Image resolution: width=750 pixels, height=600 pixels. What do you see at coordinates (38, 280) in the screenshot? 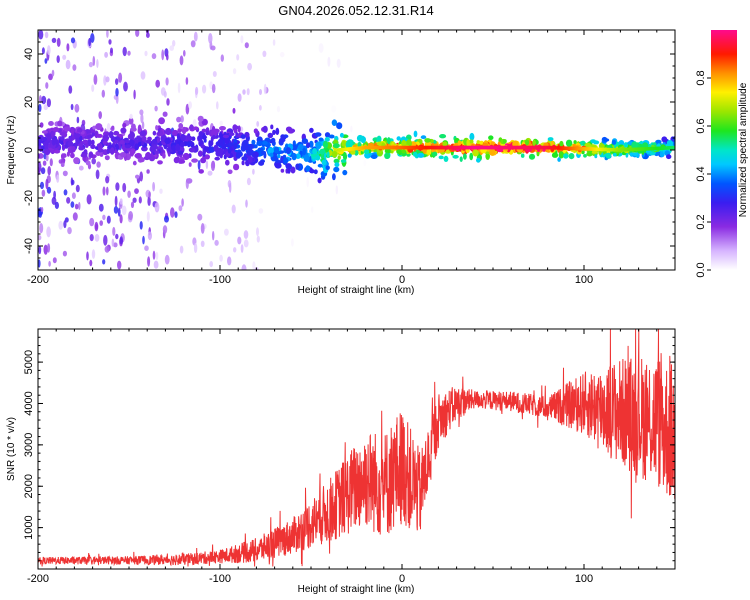
I see `x-tick-label: -200` at bounding box center [38, 280].